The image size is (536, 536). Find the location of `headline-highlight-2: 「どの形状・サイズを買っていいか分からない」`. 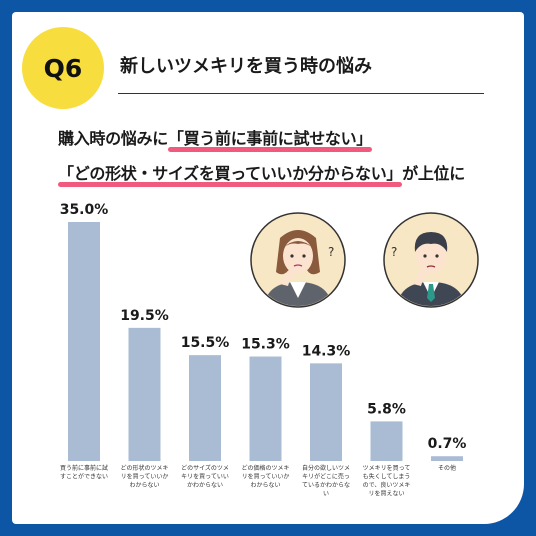

headline-highlight-2: 「どの形状・サイズを買っていいか分からない」 is located at coordinates (230, 173).